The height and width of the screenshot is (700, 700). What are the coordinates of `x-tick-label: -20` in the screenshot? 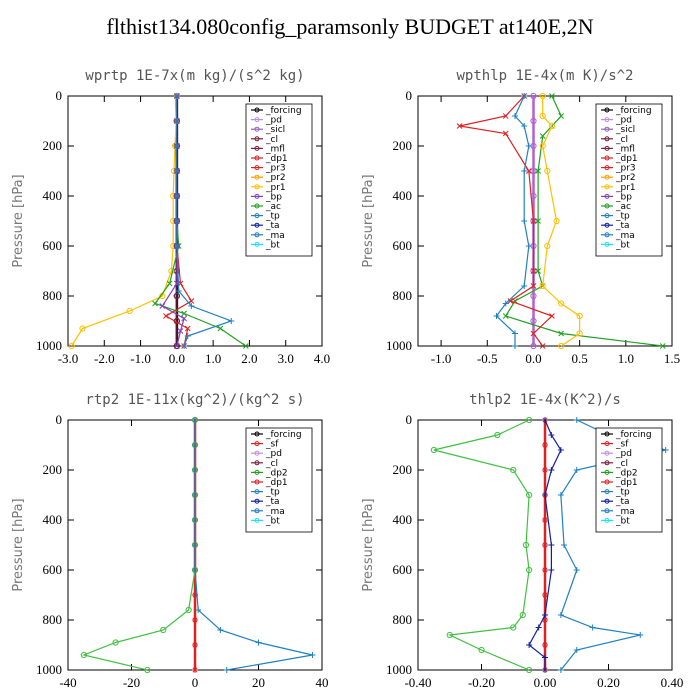 It's located at (131, 682).